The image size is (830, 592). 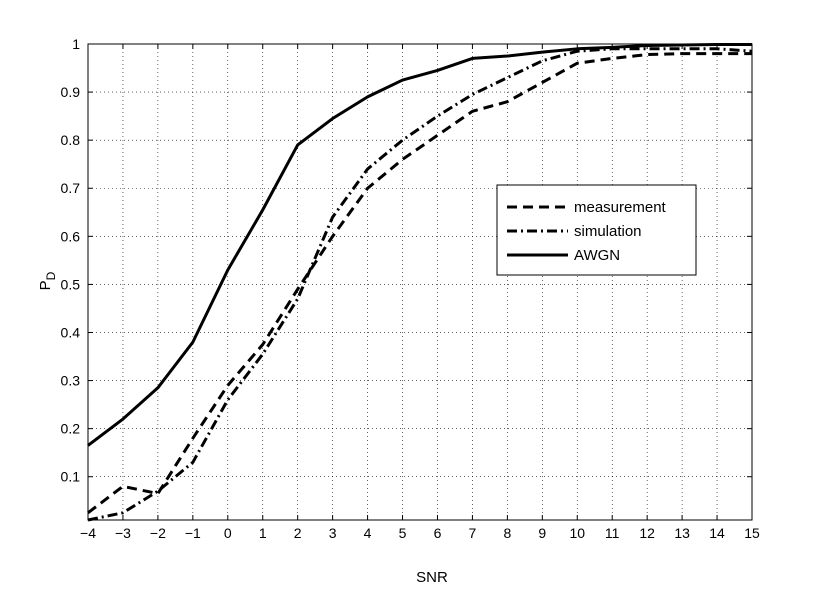 I want to click on legend-label-awgn: AWGN, so click(x=597, y=255).